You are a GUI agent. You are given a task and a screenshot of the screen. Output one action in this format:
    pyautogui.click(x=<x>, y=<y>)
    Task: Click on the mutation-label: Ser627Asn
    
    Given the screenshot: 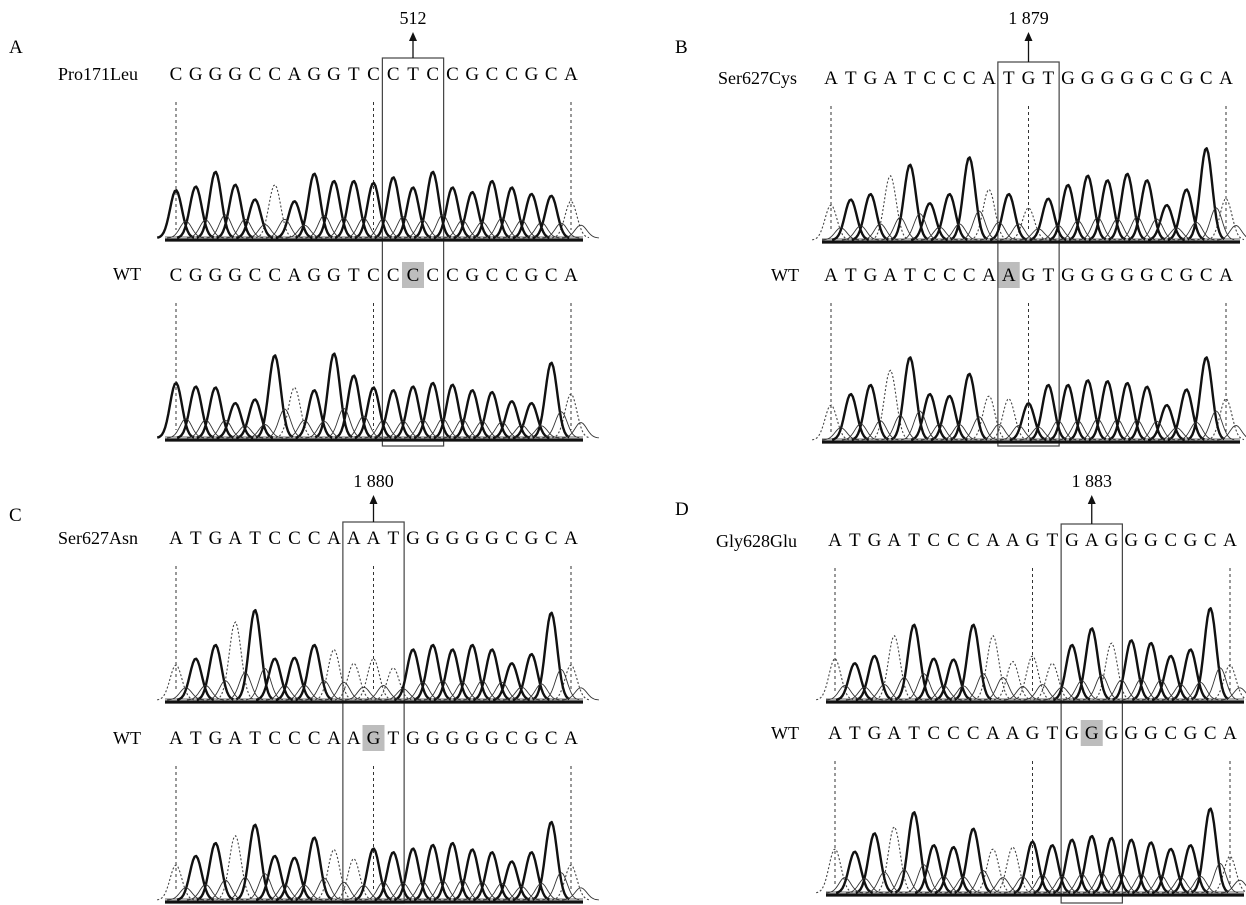 What is the action you would take?
    pyautogui.click(x=98, y=538)
    